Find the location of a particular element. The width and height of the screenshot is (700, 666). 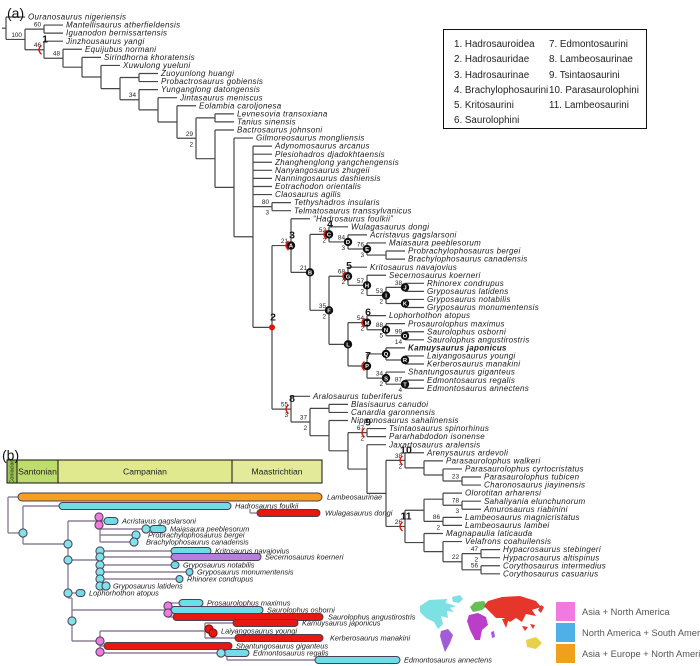

timetree-taxon-label: Maiasaura peeblesorum is located at coordinates (209, 529).